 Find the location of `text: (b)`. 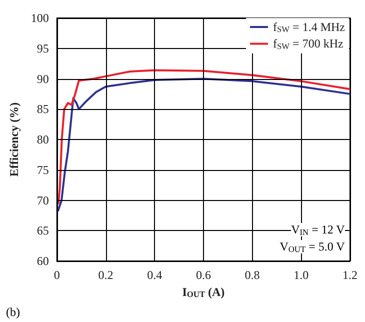

text: (b) is located at coordinates (13, 312).